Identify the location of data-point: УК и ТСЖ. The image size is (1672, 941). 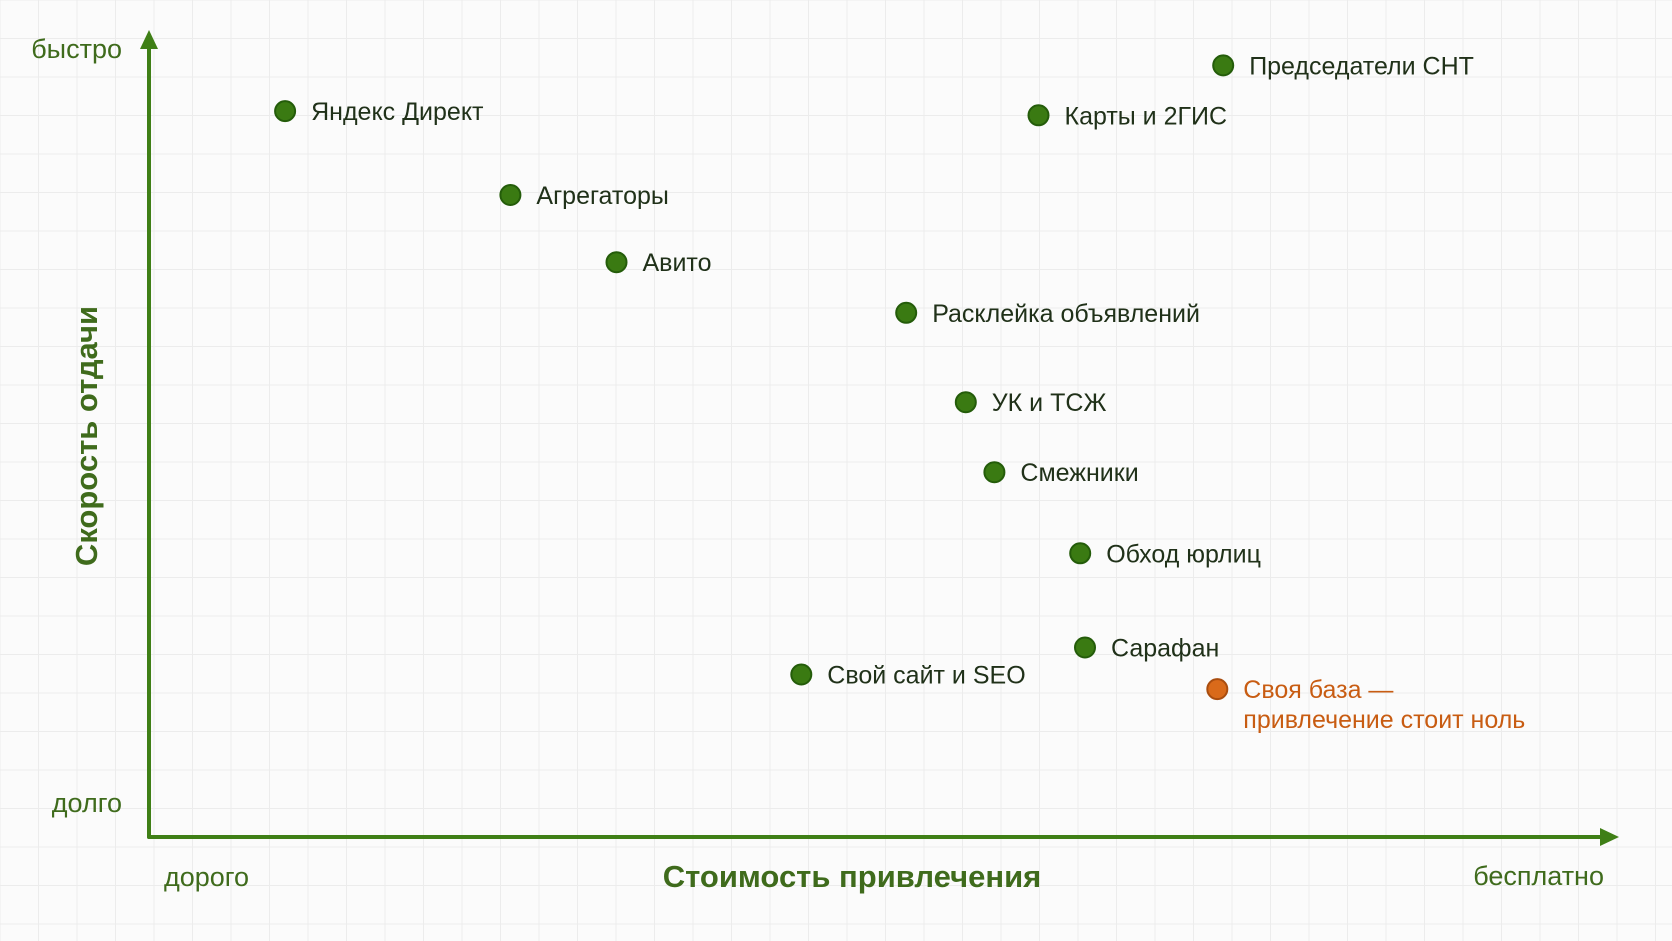
(1030, 403).